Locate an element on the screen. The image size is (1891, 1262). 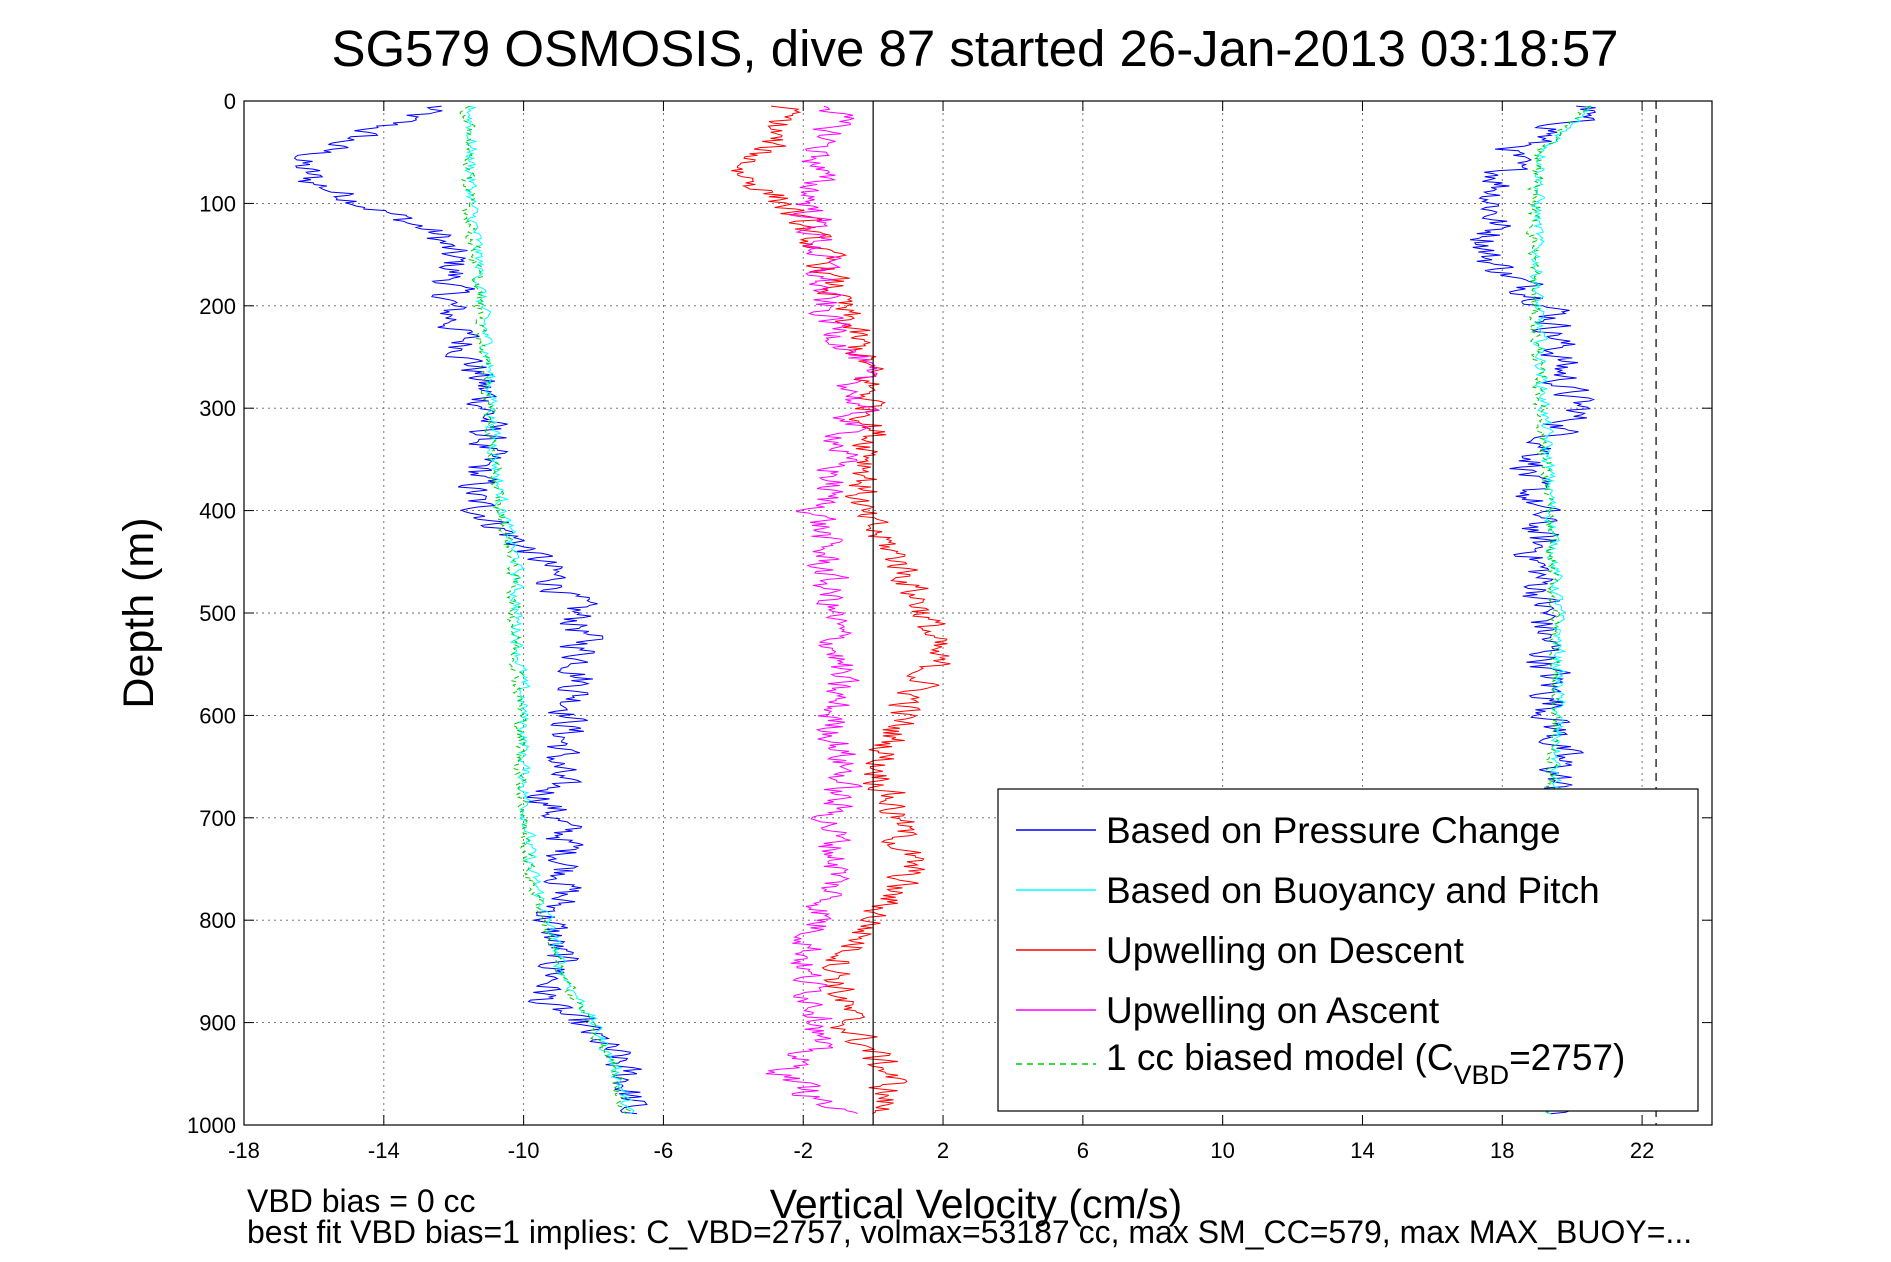
series-line-up is located at coordinates (823, 610).